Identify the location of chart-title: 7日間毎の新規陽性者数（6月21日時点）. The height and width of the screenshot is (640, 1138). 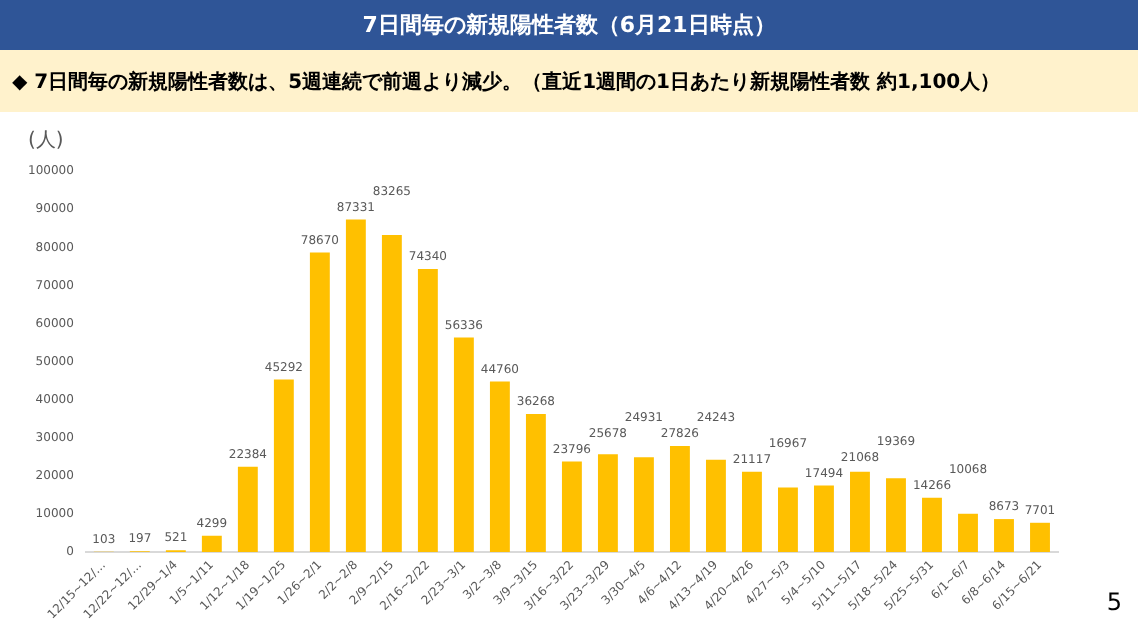
(569, 25).